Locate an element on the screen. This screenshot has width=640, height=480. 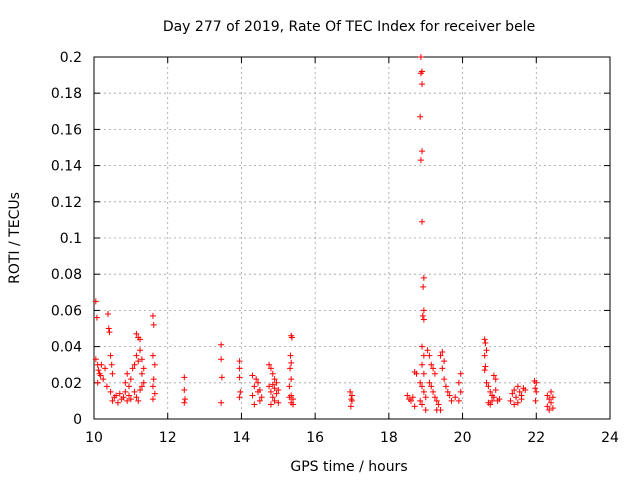
y-tick-label: 0.1 is located at coordinates (71, 239).